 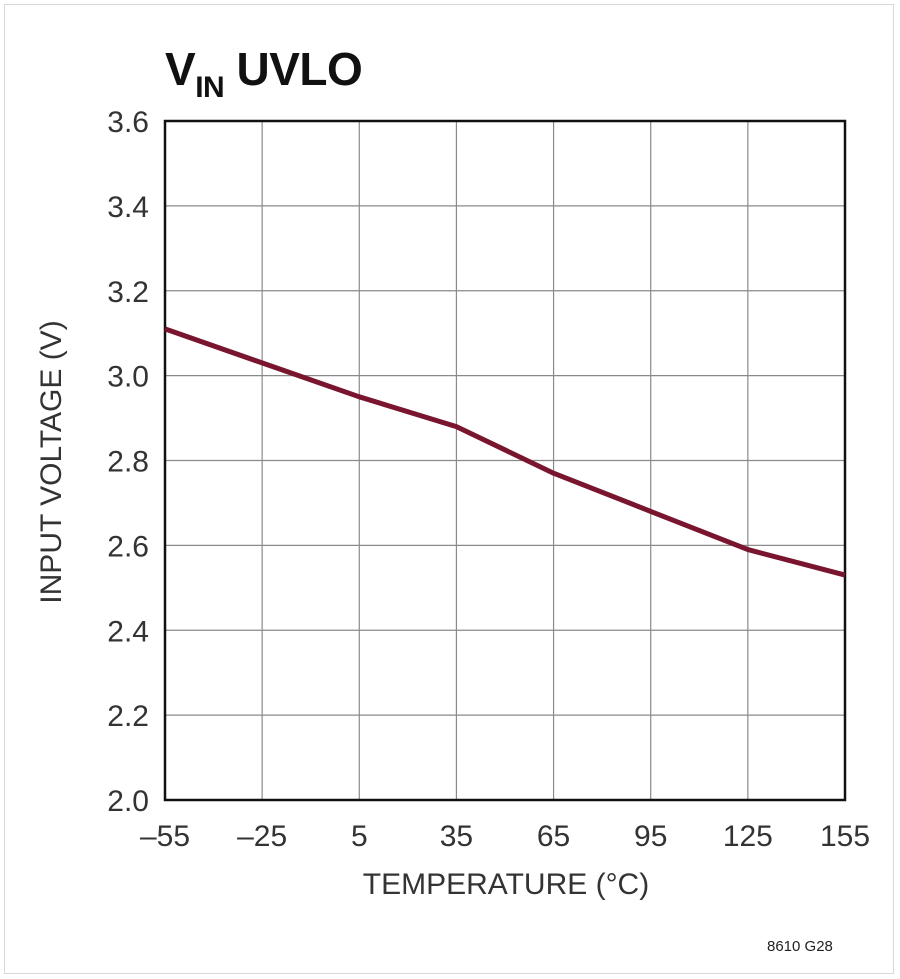 I want to click on y-tick-label: 3.4, so click(x=128, y=207).